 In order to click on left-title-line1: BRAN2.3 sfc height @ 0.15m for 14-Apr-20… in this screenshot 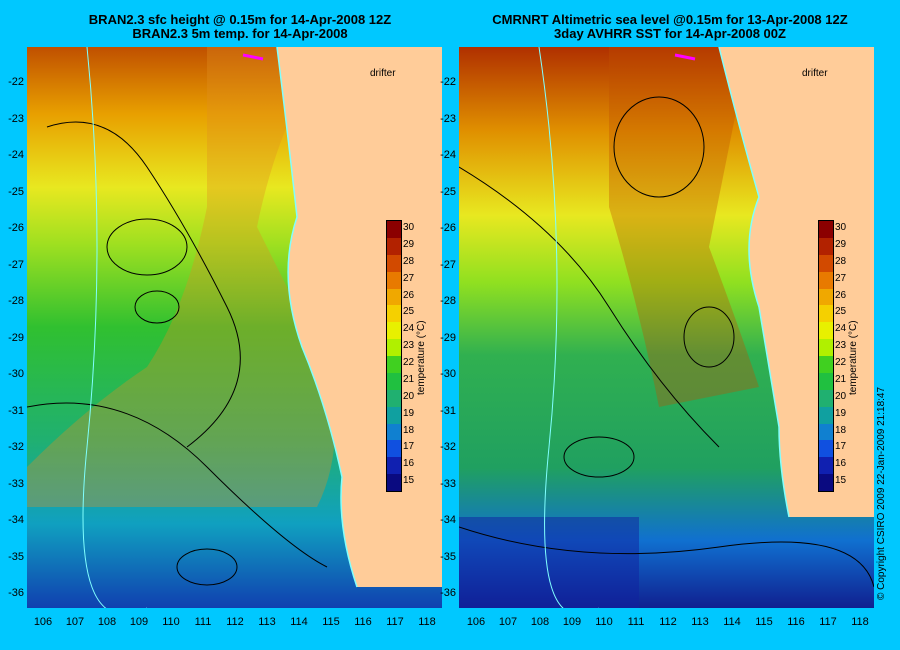, I will do `click(240, 19)`.